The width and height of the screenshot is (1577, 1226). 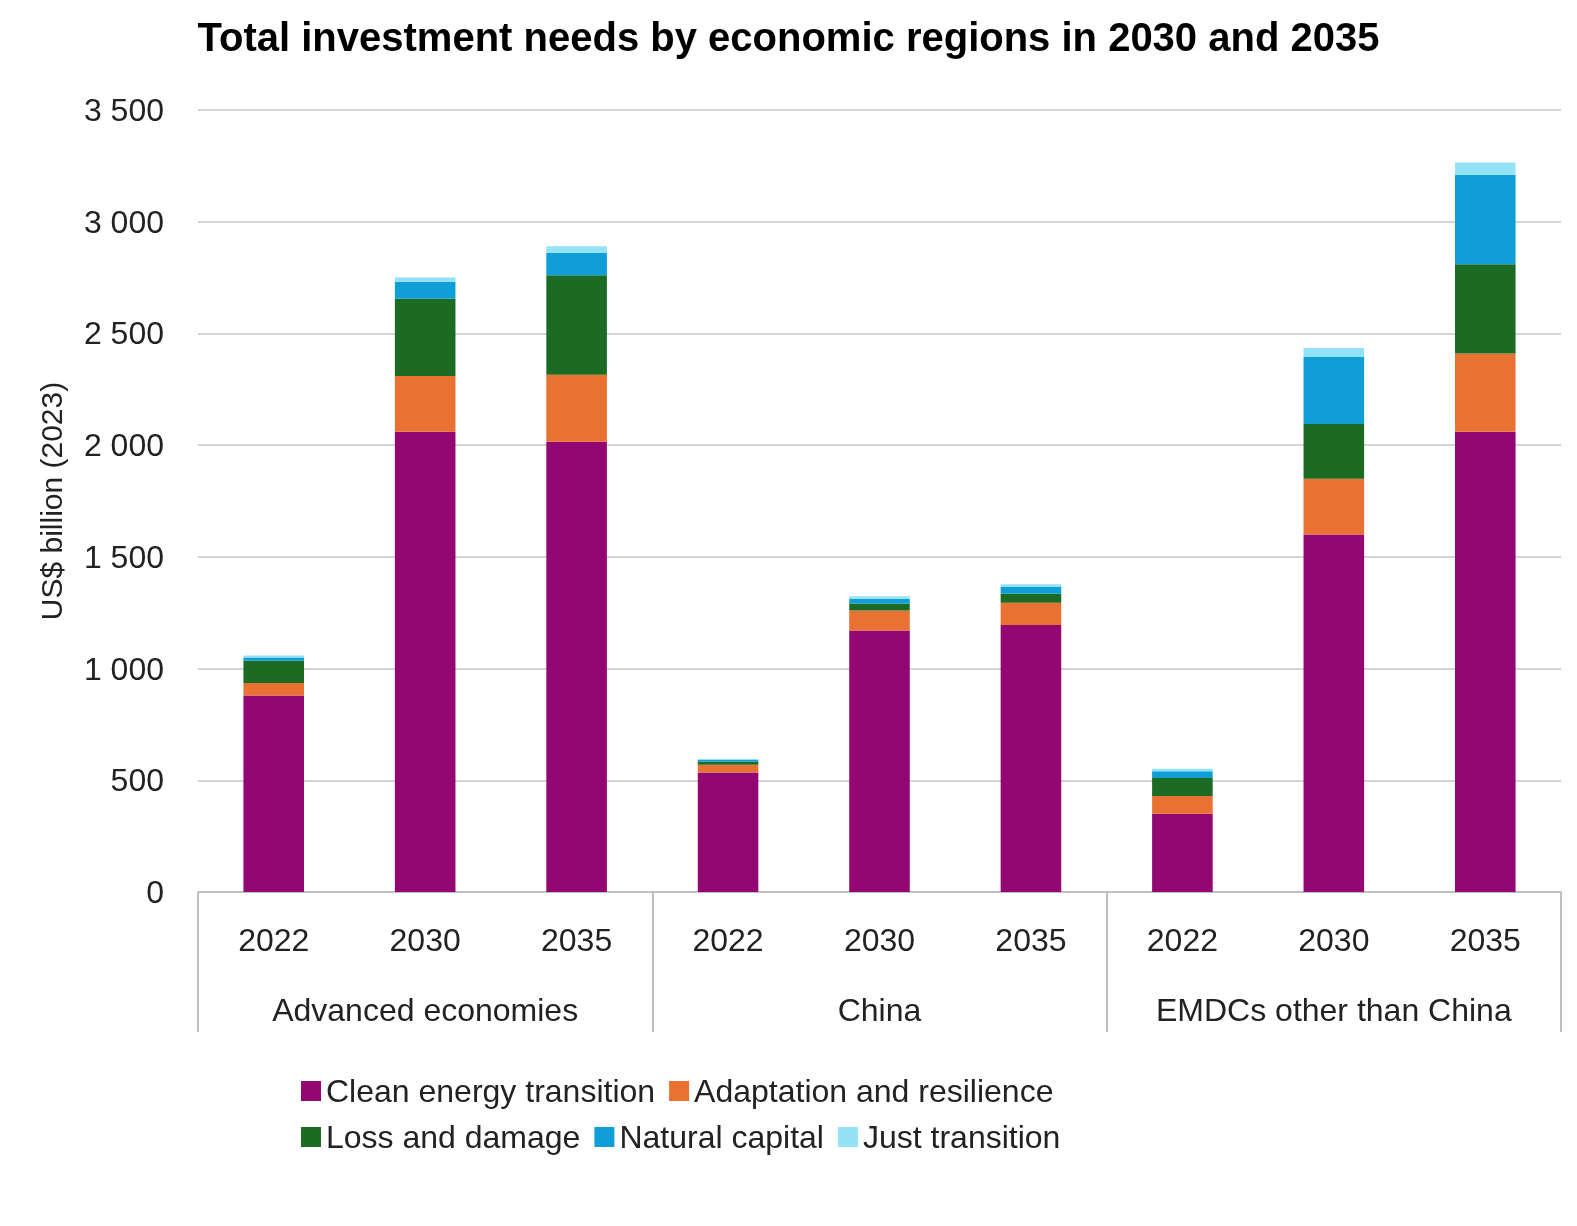 I want to click on y-tick-label: 1 000, so click(x=123, y=668).